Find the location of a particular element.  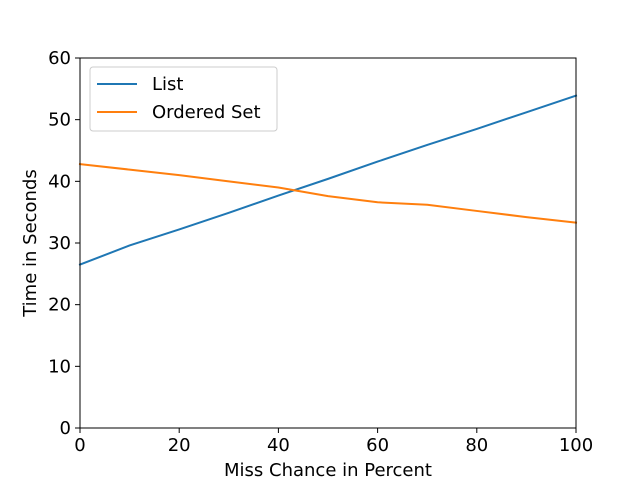

x-tick-label: 40 is located at coordinates (278, 445).